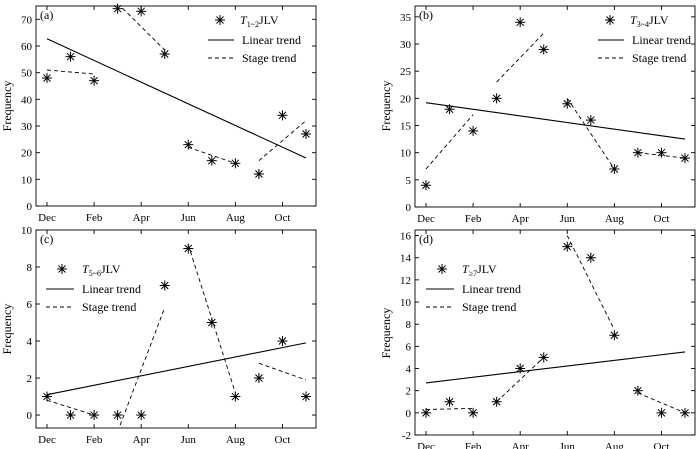 Image resolution: width=700 pixels, height=449 pixels. I want to click on y-tick-label: 6, so click(30, 305).